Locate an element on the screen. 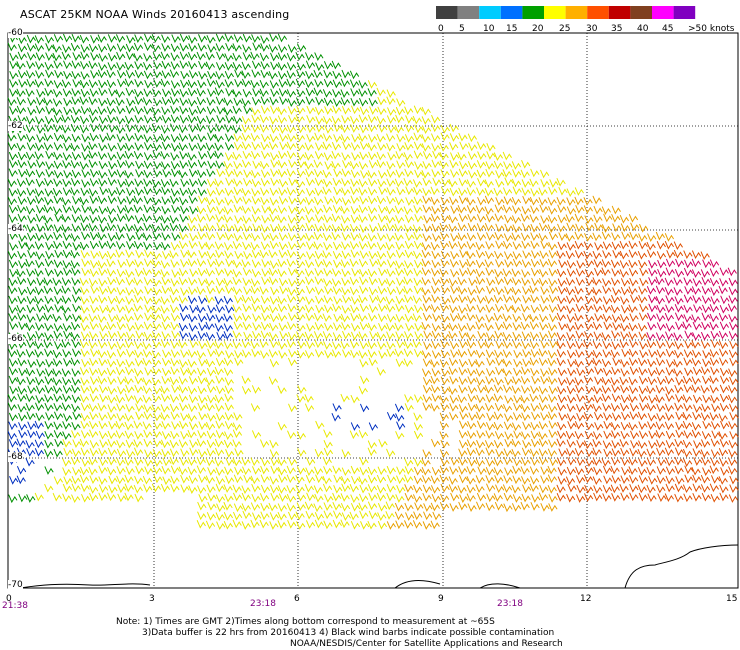 The width and height of the screenshot is (740, 650). x-tick-label: 12 is located at coordinates (586, 599).